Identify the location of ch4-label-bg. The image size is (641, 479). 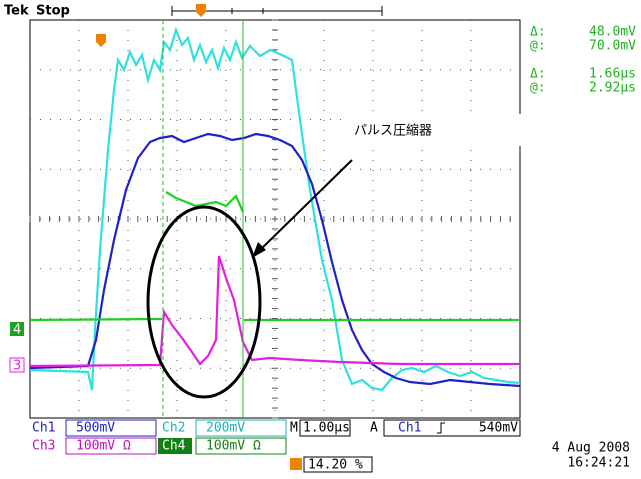
(175, 446).